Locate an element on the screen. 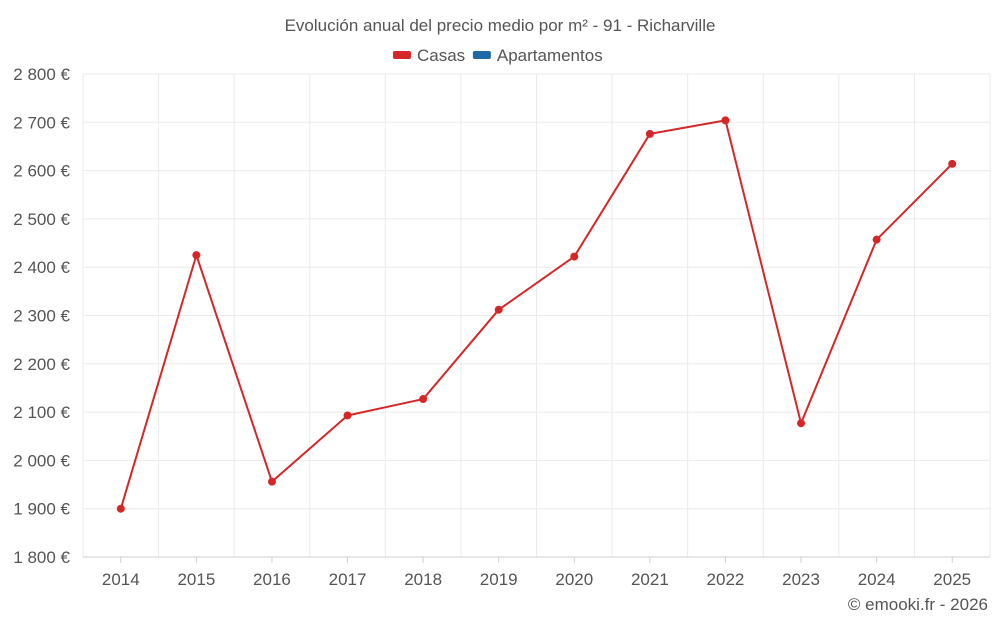  legend: Casas Apartamentos is located at coordinates (497, 55).